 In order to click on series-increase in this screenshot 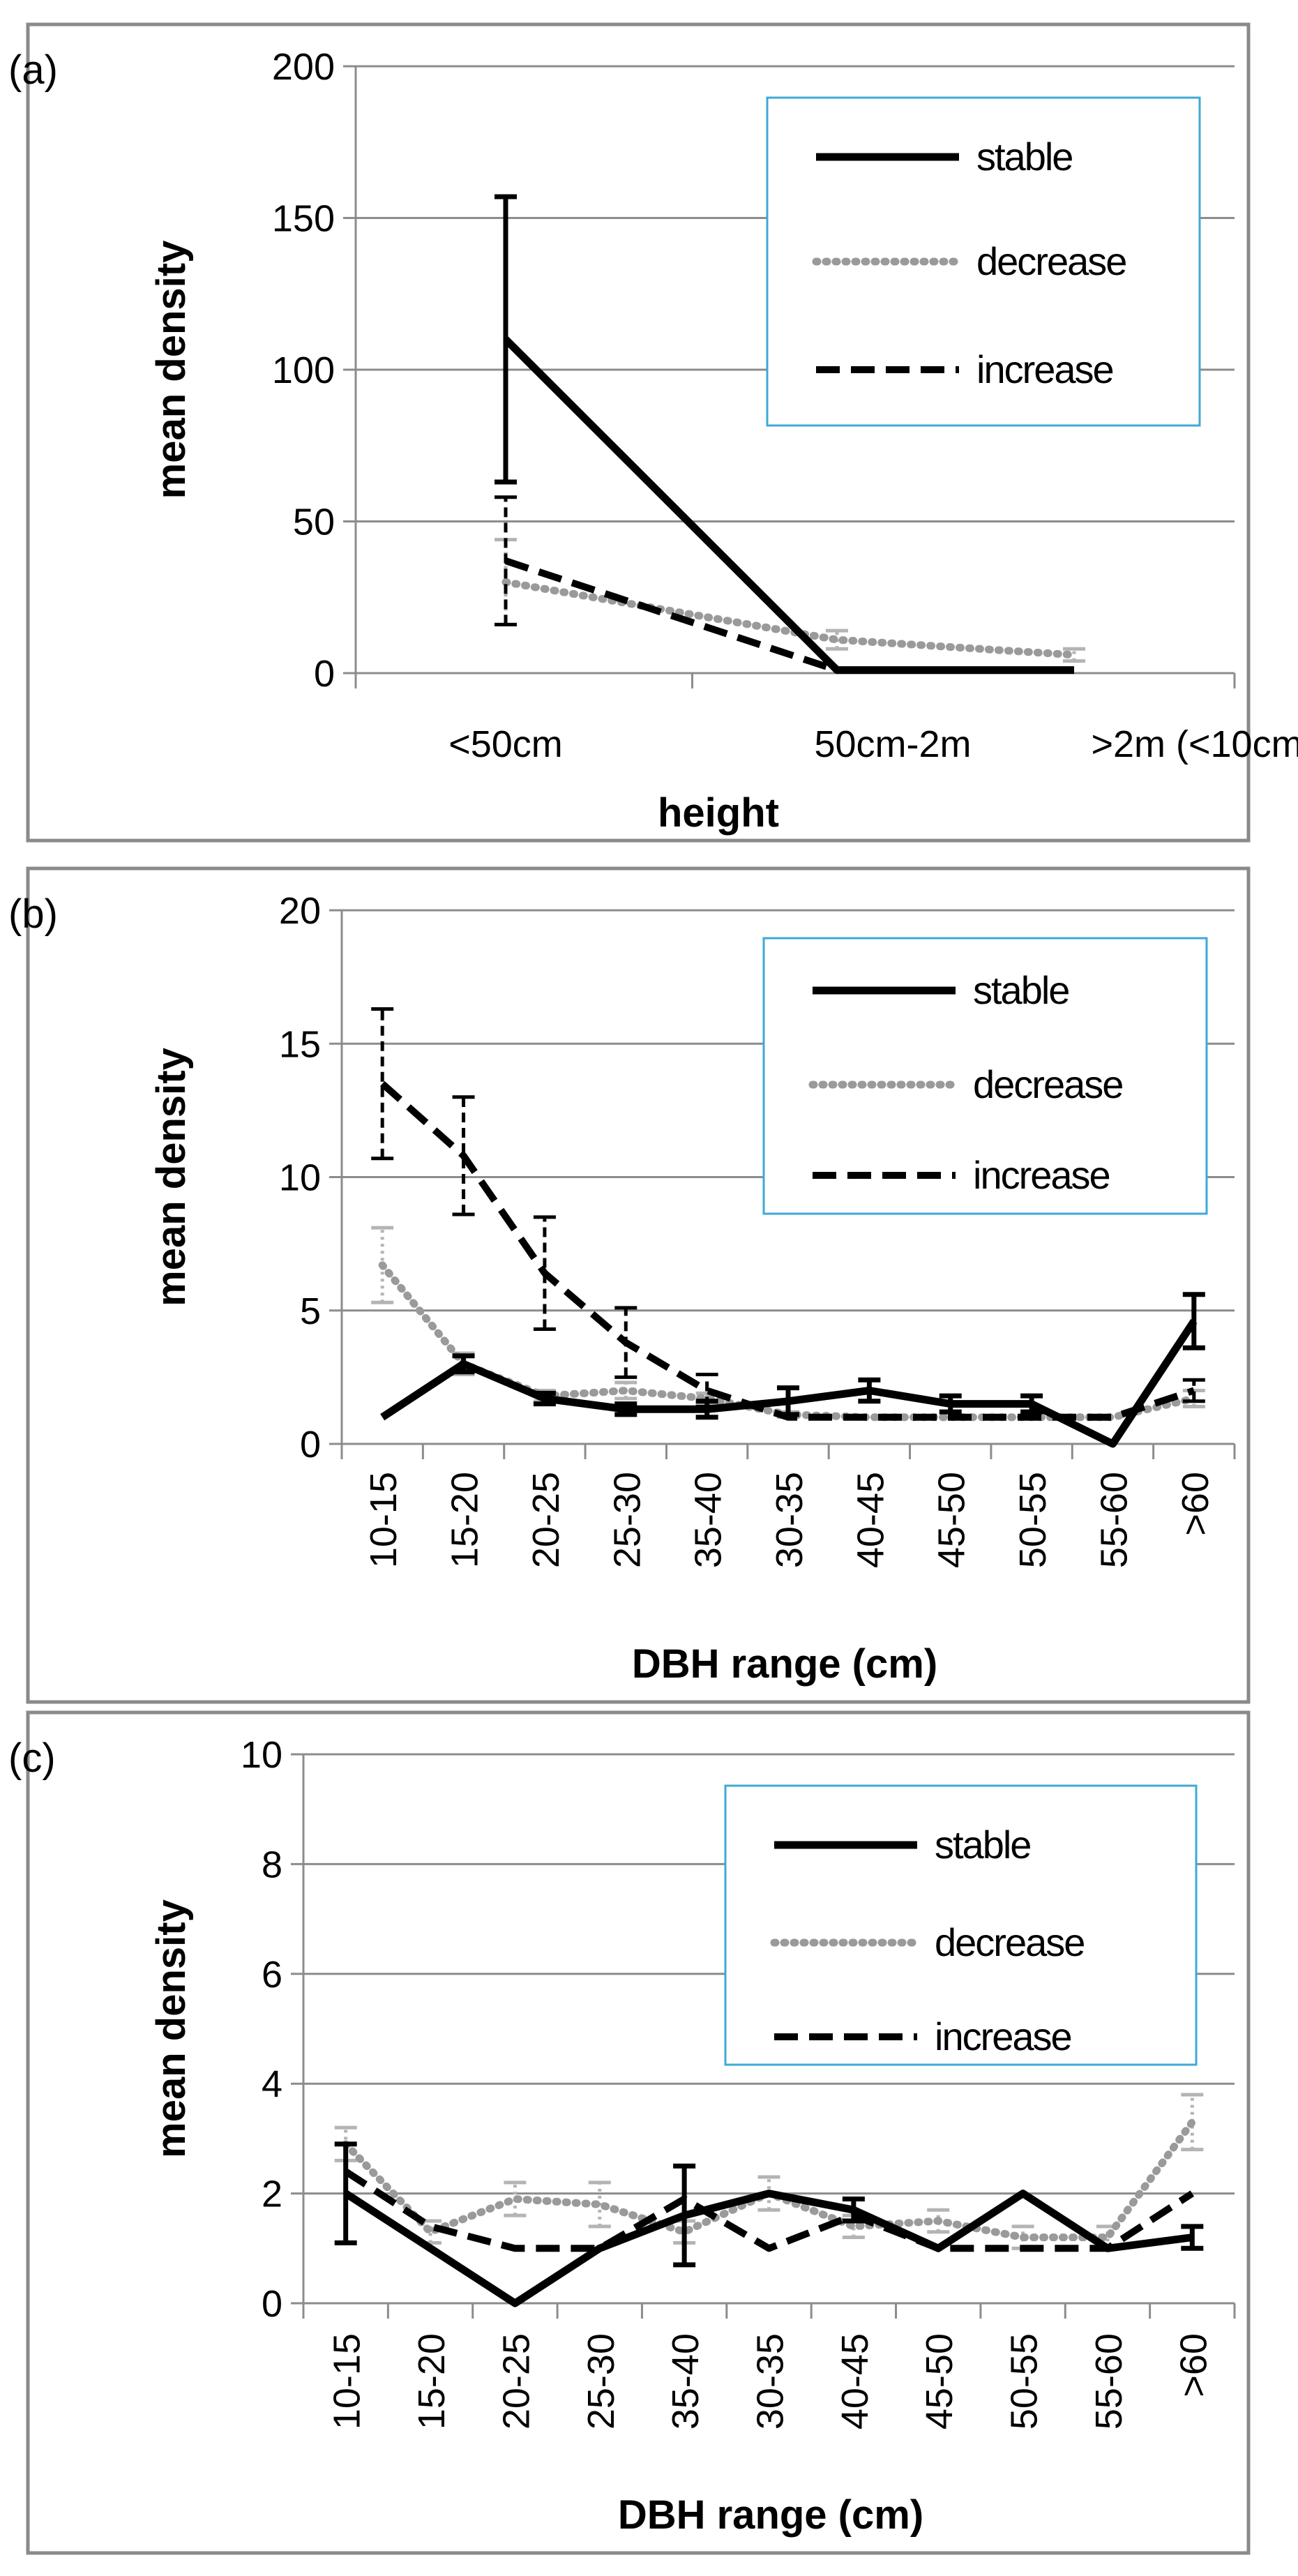, I will do `click(769, 2210)`.